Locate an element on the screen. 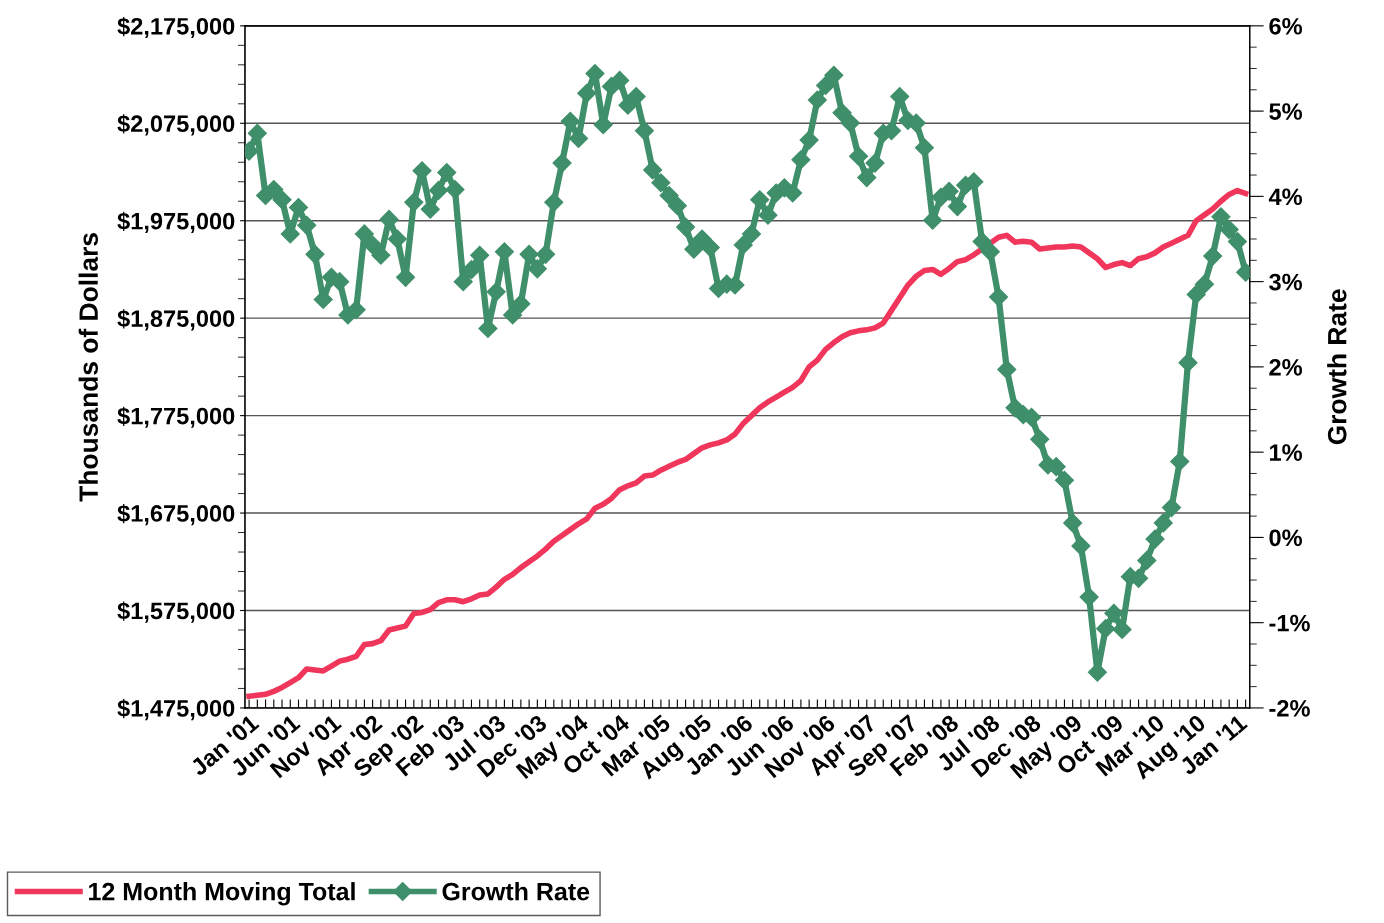 The image size is (1384, 923). y-tick-label: $1,675,000 is located at coordinates (176, 515).